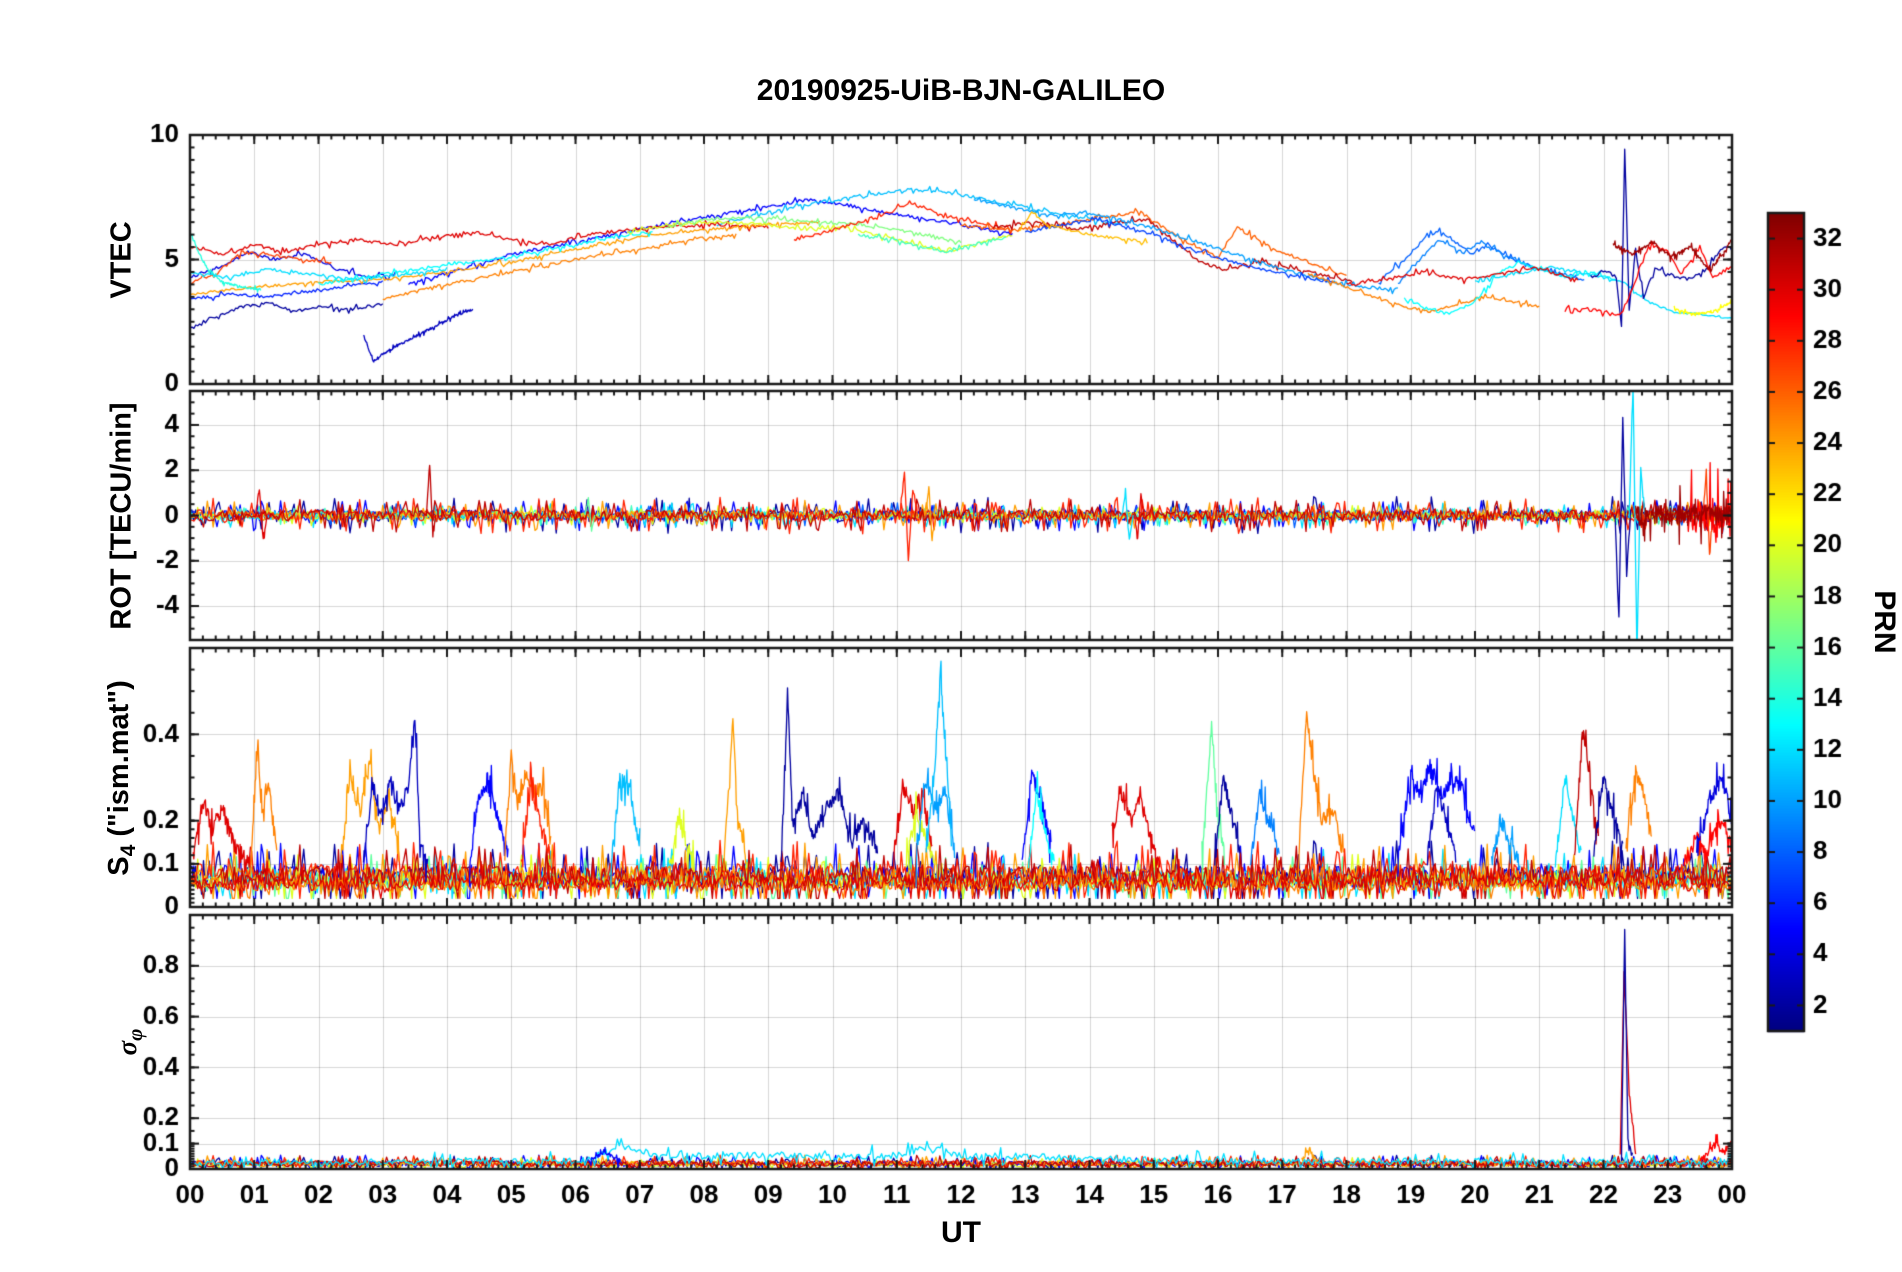  I want to click on s4-y-axis-label: S4 ("ism.mat"), so click(122, 778).